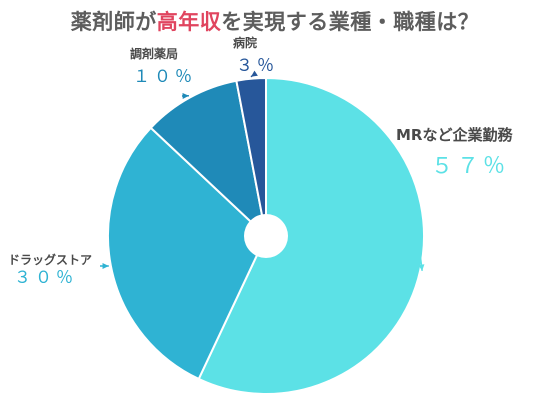 This screenshot has height=400, width=550. Describe the element at coordinates (470, 166) in the screenshot. I see `slice-value-0: ５７％` at that location.